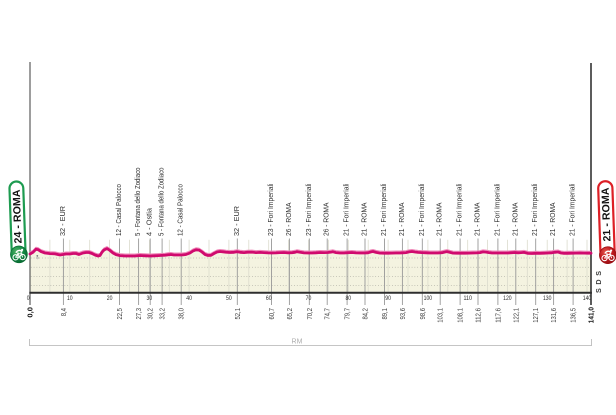 The width and height of the screenshot is (616, 415). What do you see at coordinates (150, 222) in the screenshot?
I see `svg-text: 4 - Ostia` at bounding box center [150, 222].